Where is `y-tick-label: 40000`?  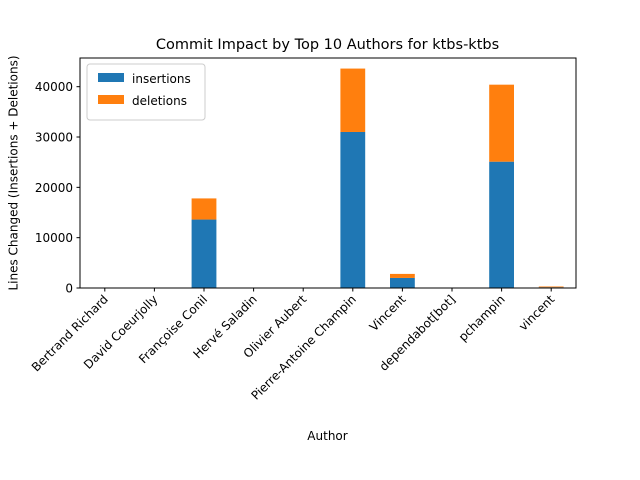 y-tick-label: 40000 is located at coordinates (54, 87).